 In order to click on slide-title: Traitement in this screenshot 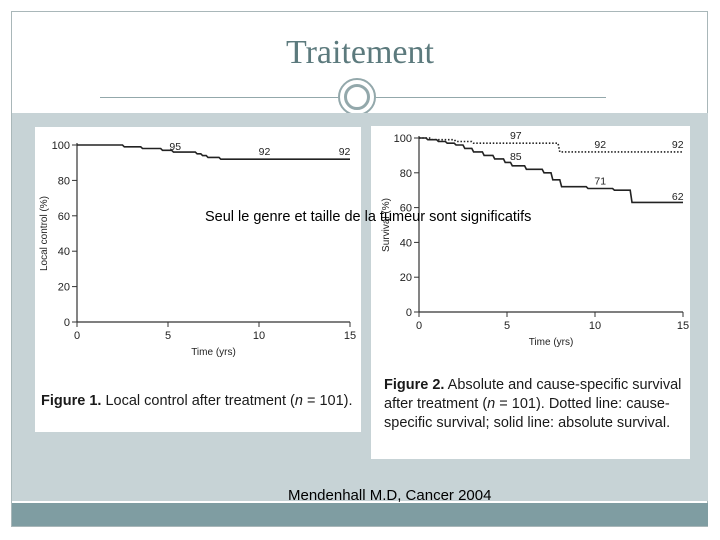, I will do `click(360, 52)`.